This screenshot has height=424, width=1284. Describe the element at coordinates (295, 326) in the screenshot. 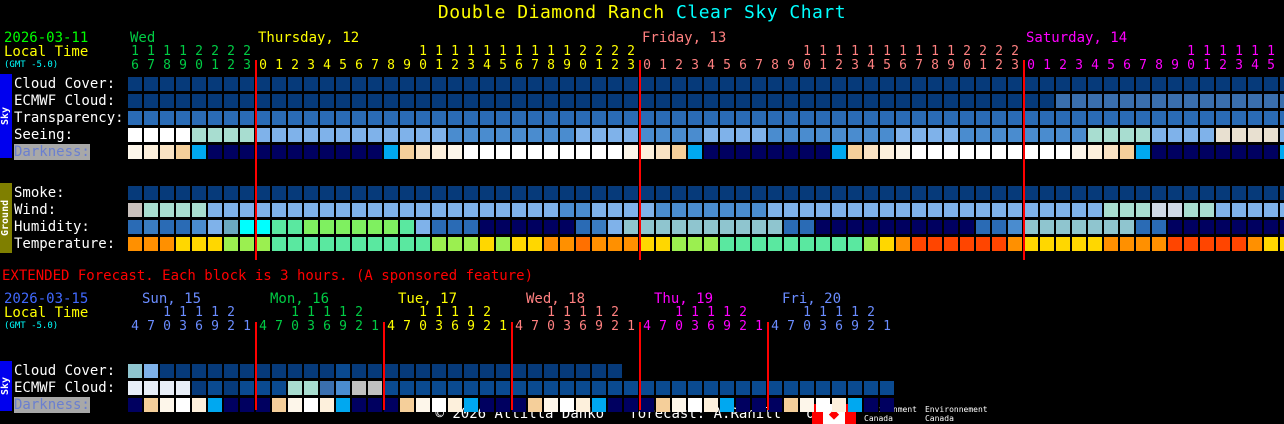

I see `ext-hour-ones: 0` at that location.